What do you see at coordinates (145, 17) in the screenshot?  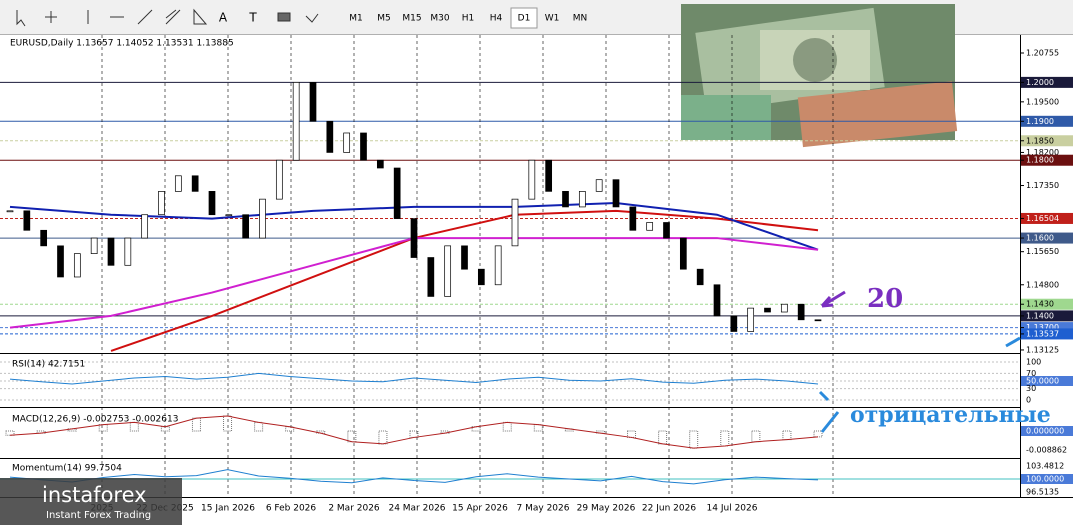 I see `trendline-icon` at bounding box center [145, 17].